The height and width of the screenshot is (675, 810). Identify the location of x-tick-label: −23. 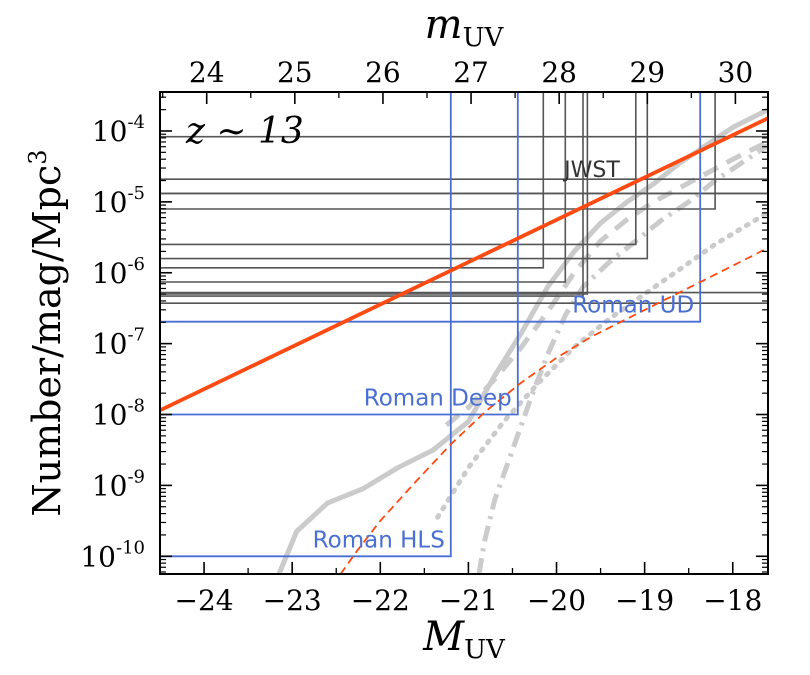
(292, 600).